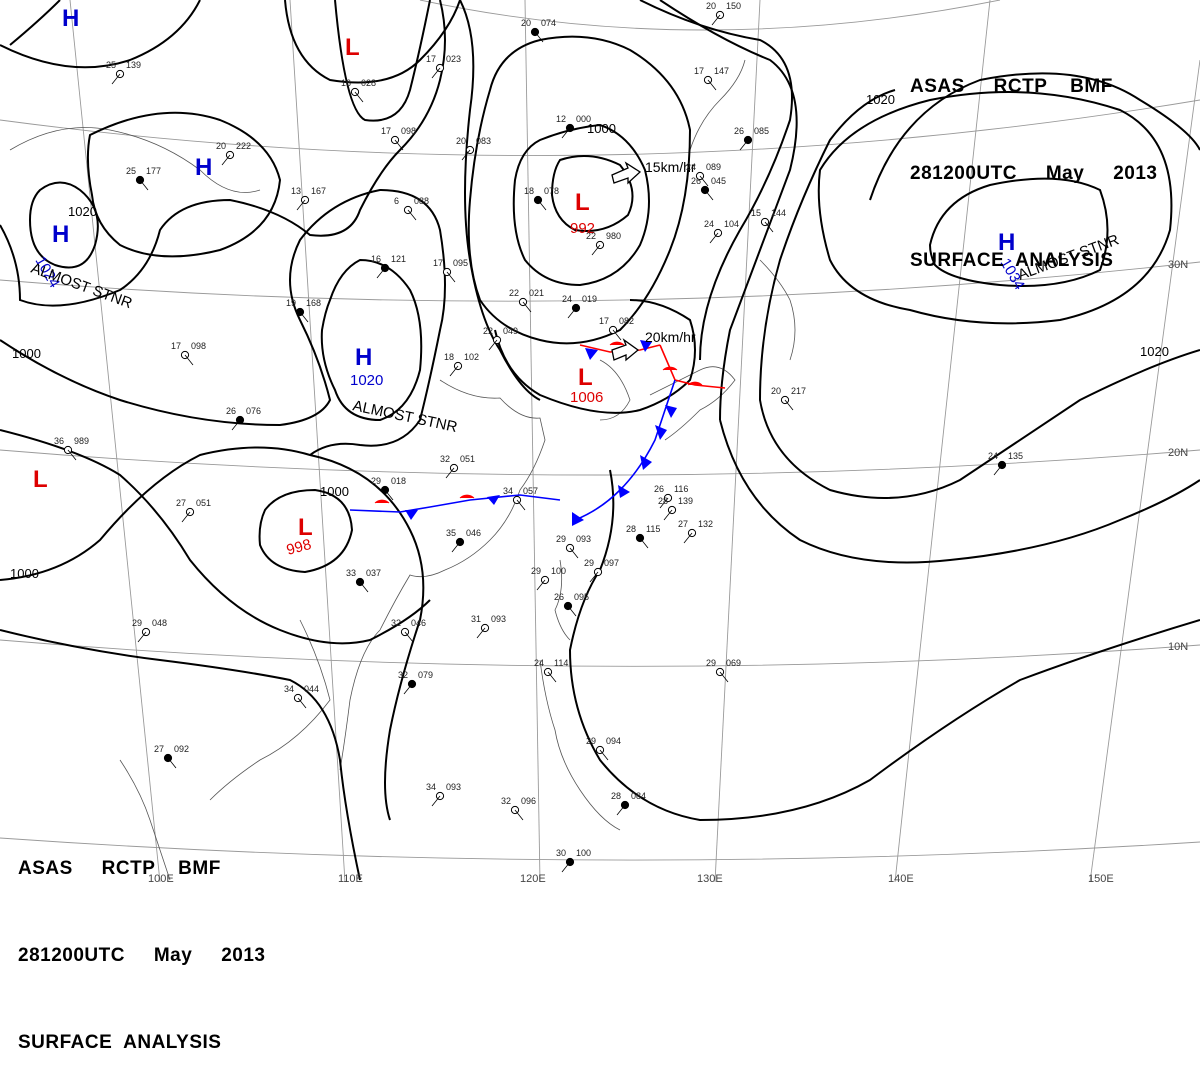 The height and width of the screenshot is (1086, 1200). What do you see at coordinates (573, 860) in the screenshot?
I see `station-plot: 30 100` at bounding box center [573, 860].